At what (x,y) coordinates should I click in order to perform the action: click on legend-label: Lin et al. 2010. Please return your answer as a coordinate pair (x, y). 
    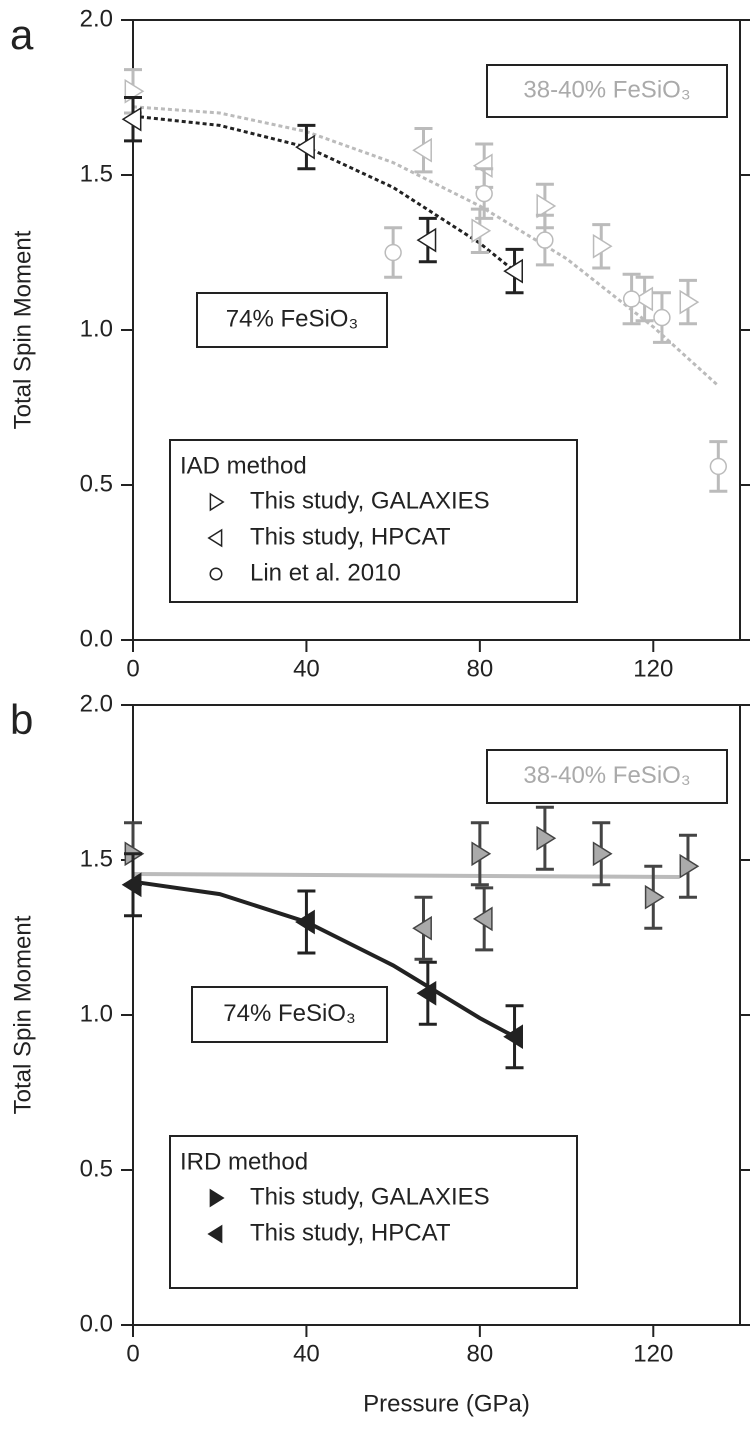
    Looking at the image, I should click on (325, 572).